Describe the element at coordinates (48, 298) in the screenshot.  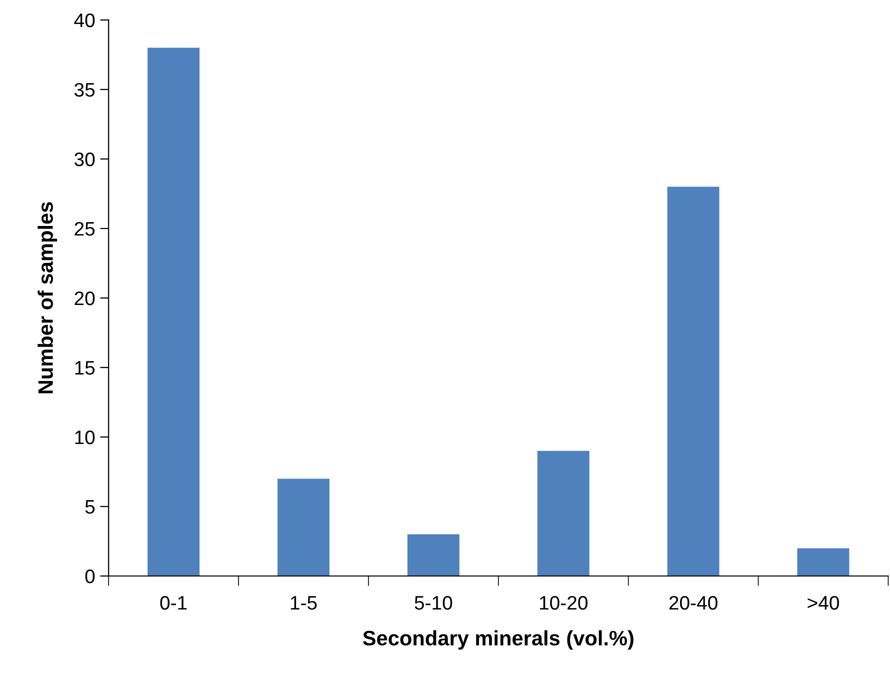
I see `y-axis-title: Number of samples` at that location.